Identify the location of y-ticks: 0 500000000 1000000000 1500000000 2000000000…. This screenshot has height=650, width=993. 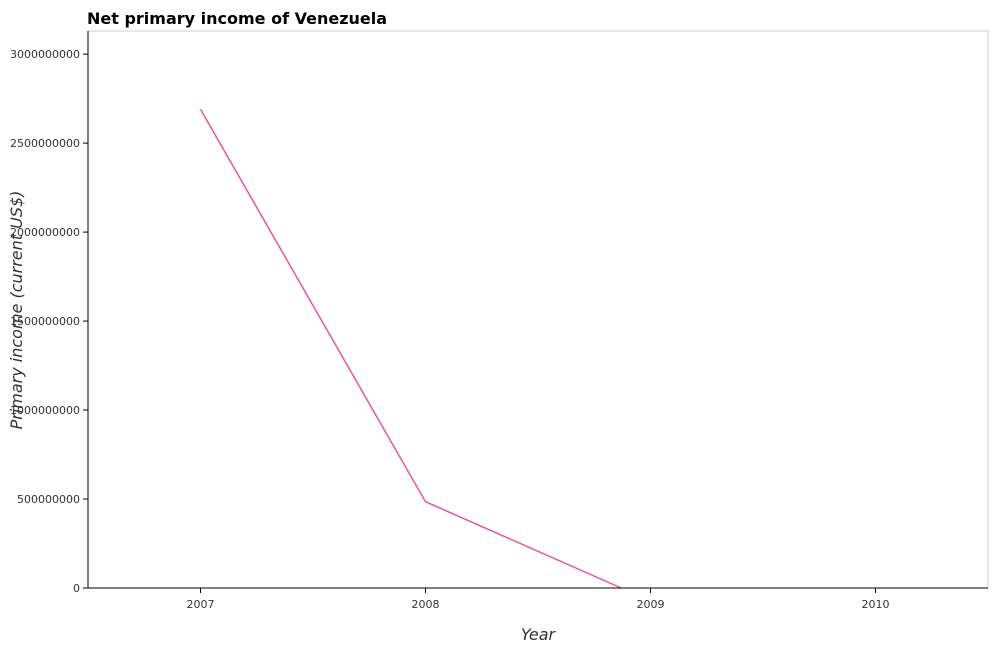
(49, 321).